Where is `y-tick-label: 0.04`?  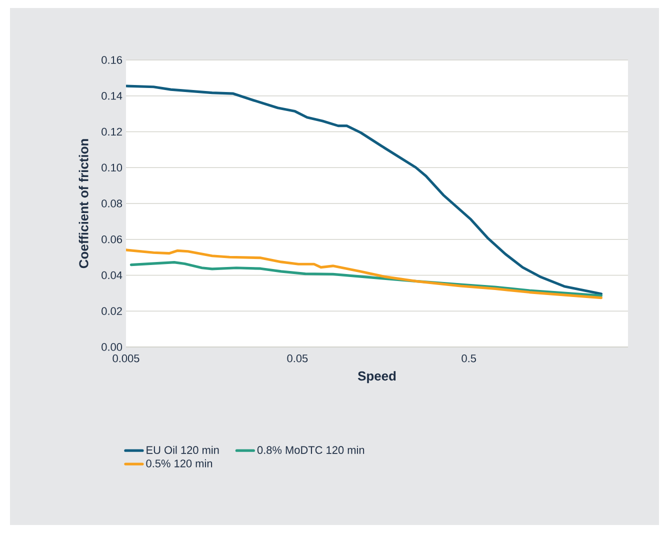 y-tick-label: 0.04 is located at coordinates (112, 275).